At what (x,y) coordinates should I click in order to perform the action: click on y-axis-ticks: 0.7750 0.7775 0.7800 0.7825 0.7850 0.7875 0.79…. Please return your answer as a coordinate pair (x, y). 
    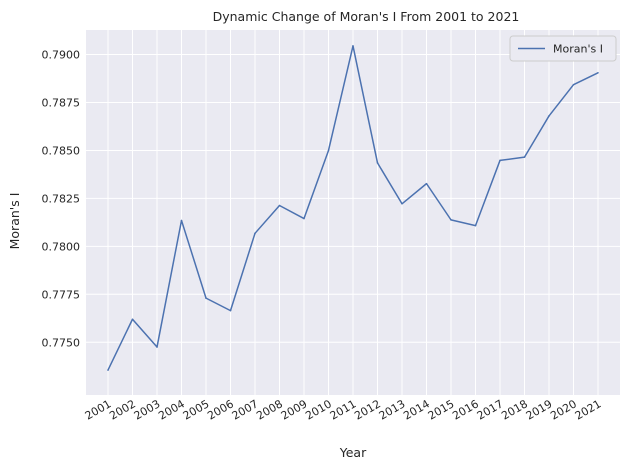
    Looking at the image, I should click on (61, 199).